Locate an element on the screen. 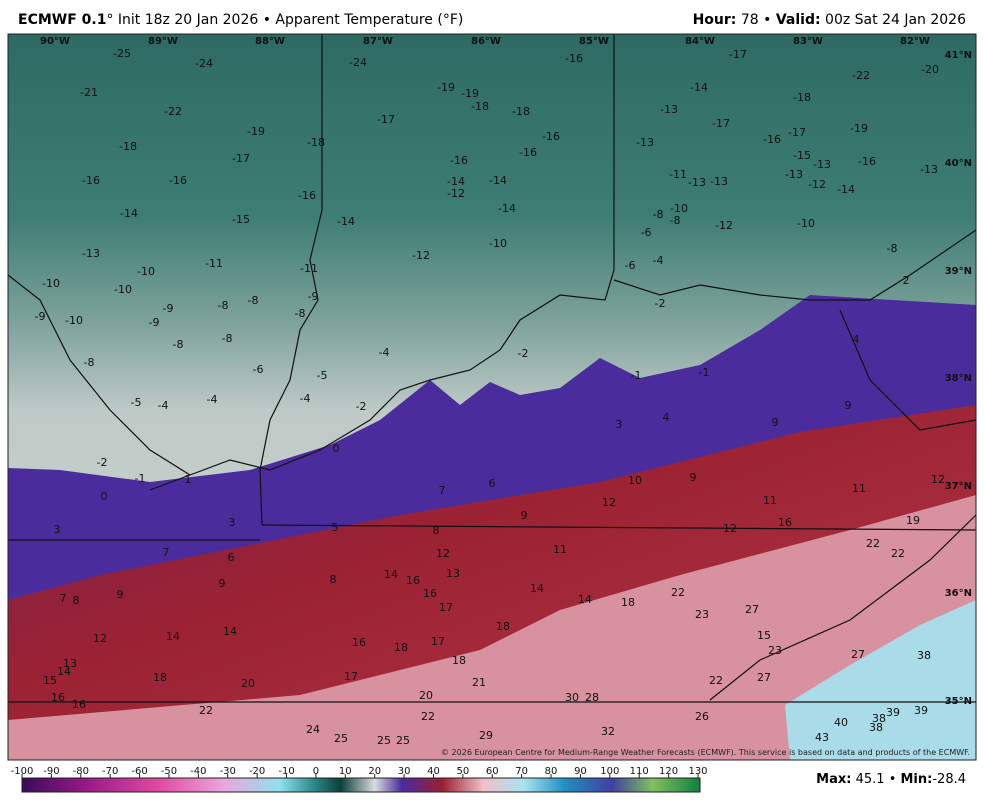 The image size is (984, 808). latitude-label: 36°N is located at coordinates (958, 593).